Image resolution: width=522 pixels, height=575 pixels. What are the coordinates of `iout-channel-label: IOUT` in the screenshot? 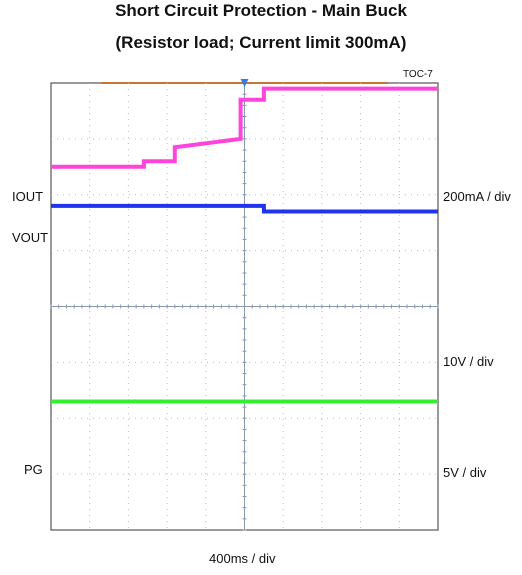 It's located at (28, 196).